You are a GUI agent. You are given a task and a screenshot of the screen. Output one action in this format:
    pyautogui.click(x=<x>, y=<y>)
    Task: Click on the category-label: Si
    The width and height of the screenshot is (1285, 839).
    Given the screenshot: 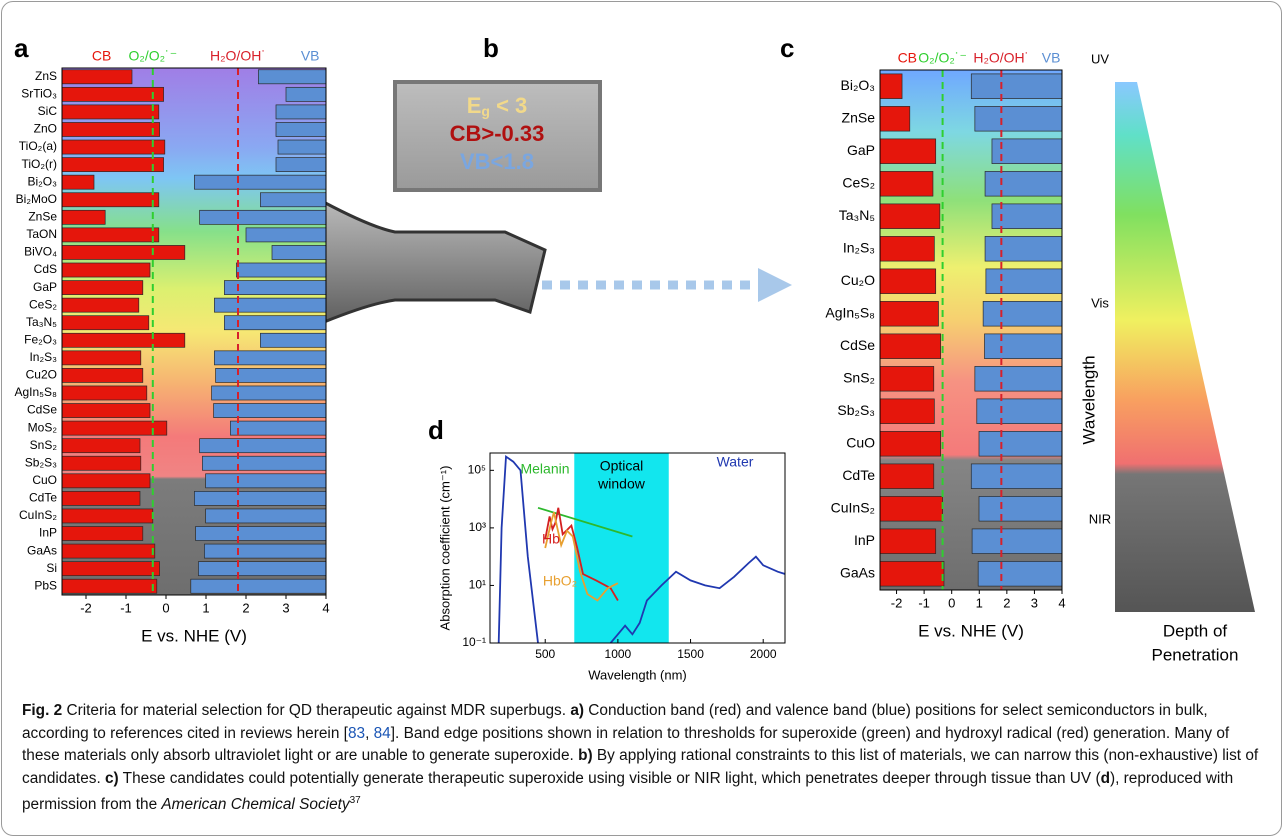 What is the action you would take?
    pyautogui.click(x=51, y=568)
    